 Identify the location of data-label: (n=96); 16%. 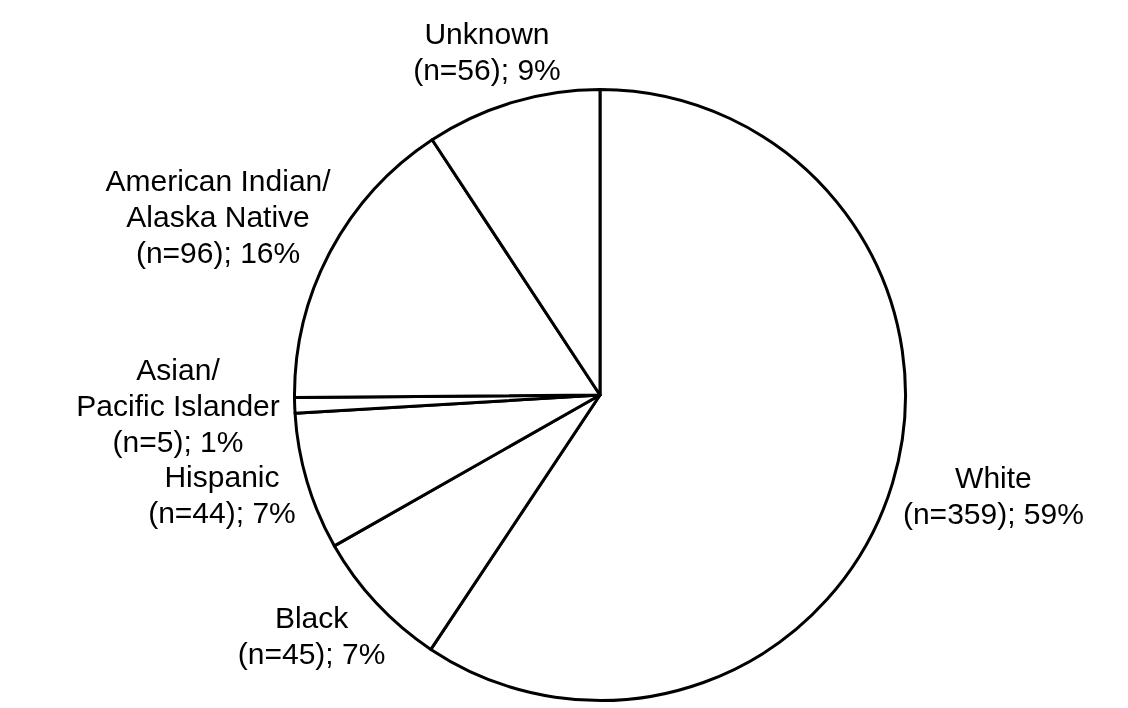
(218, 252).